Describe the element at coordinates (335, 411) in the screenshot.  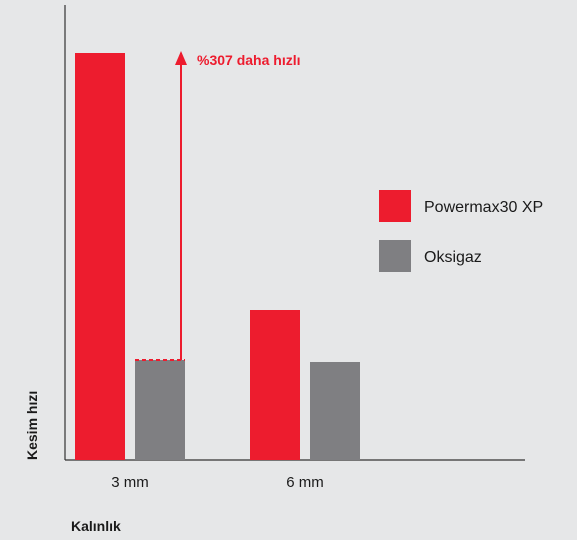
I see `bar-oksigaz-6-mm` at that location.